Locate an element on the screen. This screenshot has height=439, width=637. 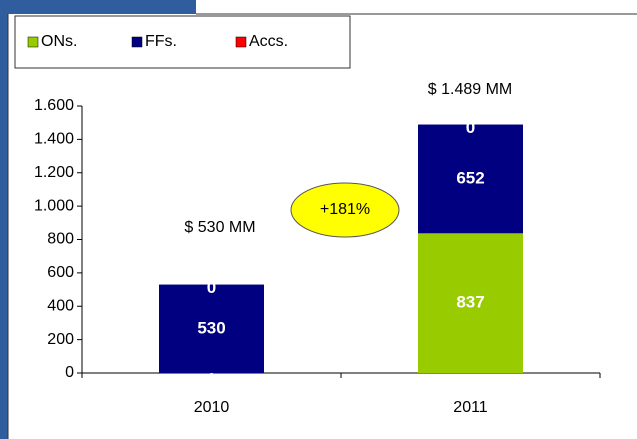
y-tick-label: 200 is located at coordinates (60, 339).